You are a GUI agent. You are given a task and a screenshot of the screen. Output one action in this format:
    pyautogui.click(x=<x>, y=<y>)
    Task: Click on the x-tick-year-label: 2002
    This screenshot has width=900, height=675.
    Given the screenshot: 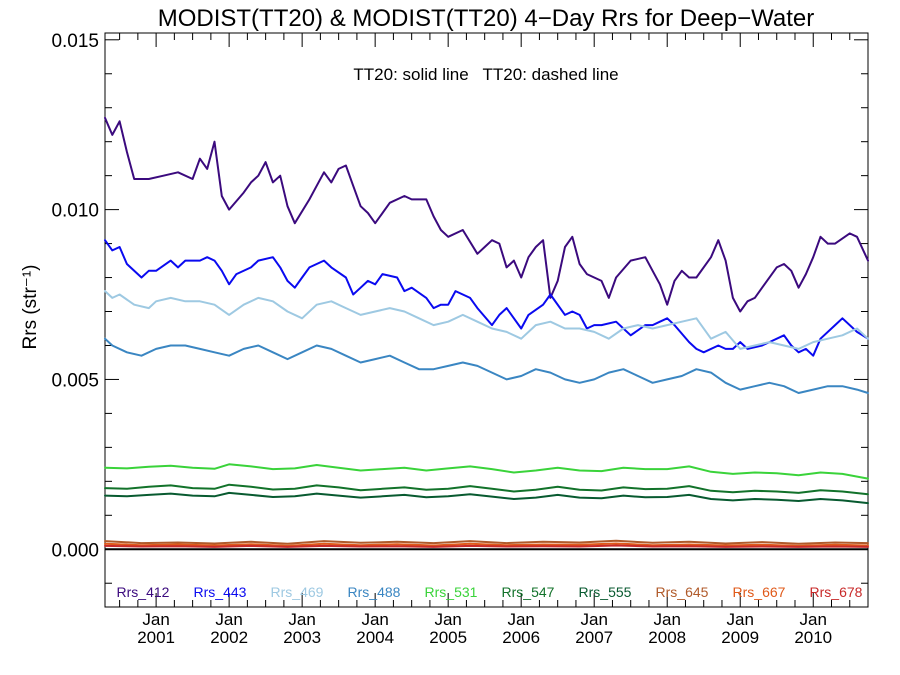 What is the action you would take?
    pyautogui.click(x=229, y=637)
    